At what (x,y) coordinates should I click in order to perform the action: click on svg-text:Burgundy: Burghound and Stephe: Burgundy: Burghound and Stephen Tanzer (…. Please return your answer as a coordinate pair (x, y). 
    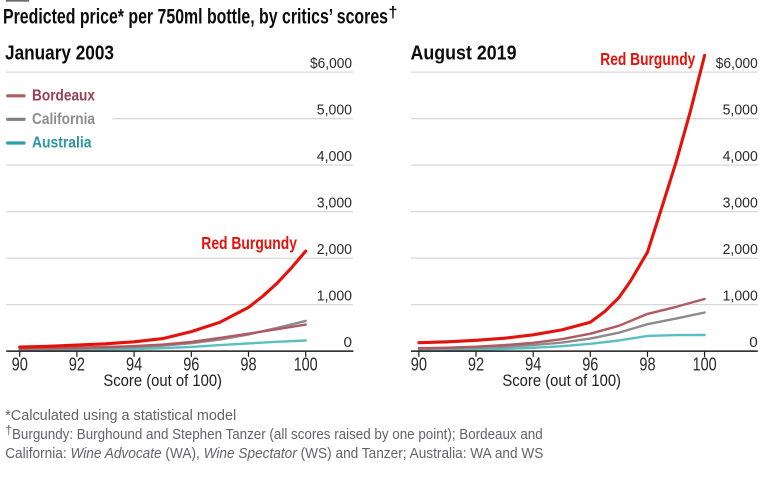
    Looking at the image, I should click on (277, 435).